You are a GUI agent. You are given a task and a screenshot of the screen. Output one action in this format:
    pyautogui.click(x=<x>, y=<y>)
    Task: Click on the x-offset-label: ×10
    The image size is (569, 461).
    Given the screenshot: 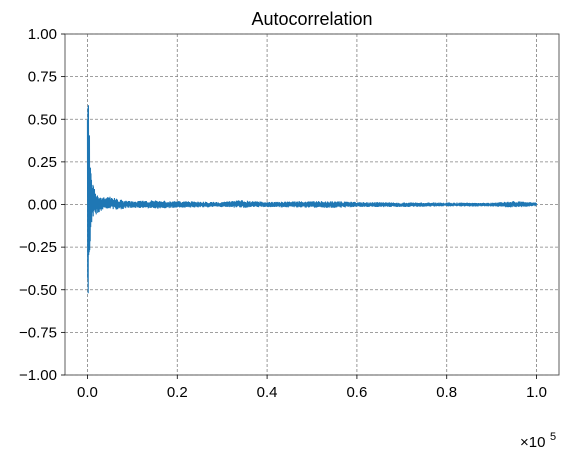 What is the action you would take?
    pyautogui.click(x=532, y=442)
    